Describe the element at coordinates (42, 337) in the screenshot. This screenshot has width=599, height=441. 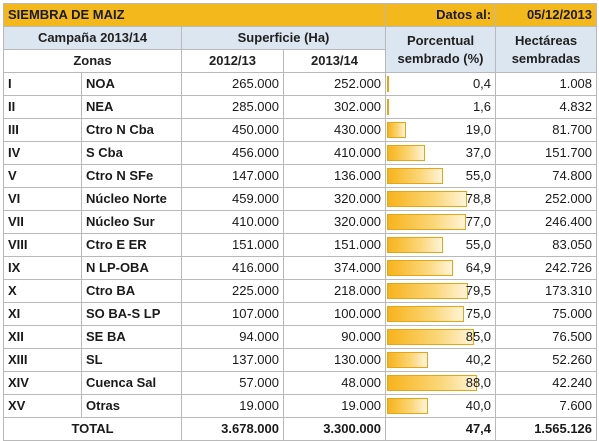
I see `zone-number: XII` at that location.